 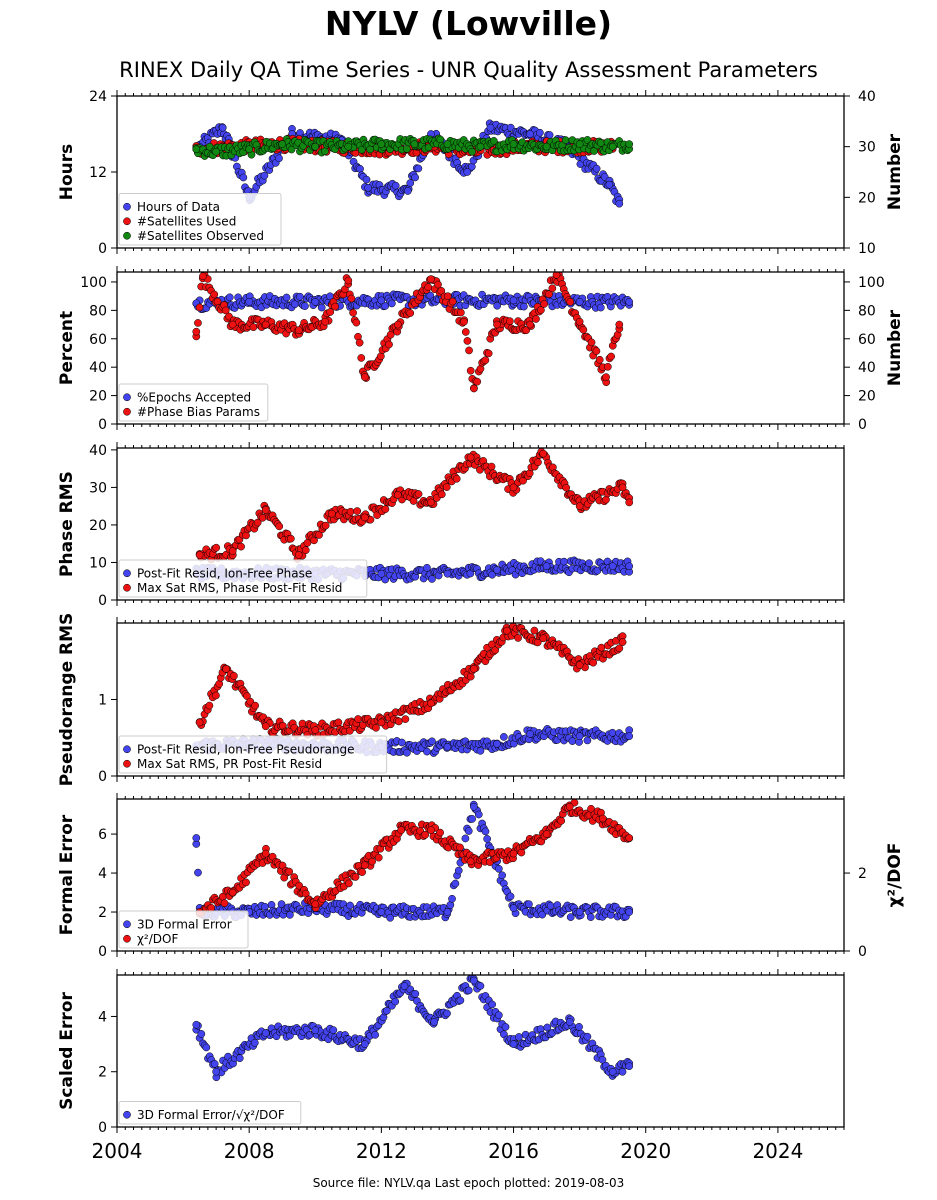 What do you see at coordinates (411, 681) in the screenshot?
I see `series-red-points` at bounding box center [411, 681].